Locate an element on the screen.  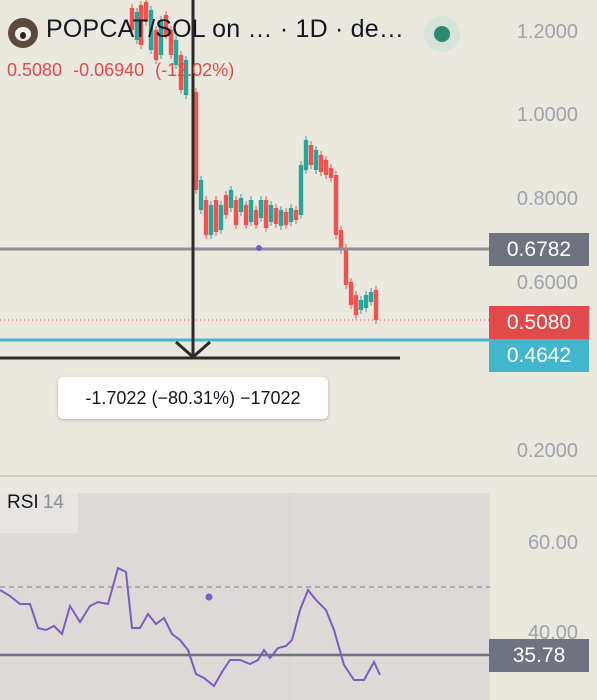
price-axis-tick: 1.2000 is located at coordinates (547, 32).